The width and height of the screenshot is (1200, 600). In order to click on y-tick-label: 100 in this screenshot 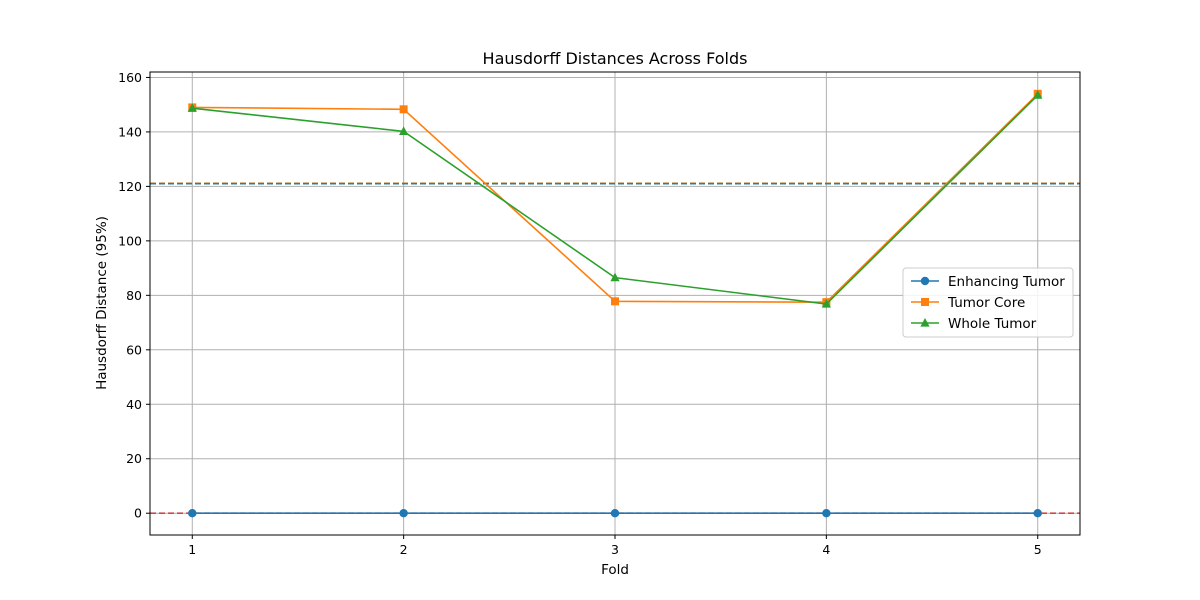, I will do `click(130, 240)`.